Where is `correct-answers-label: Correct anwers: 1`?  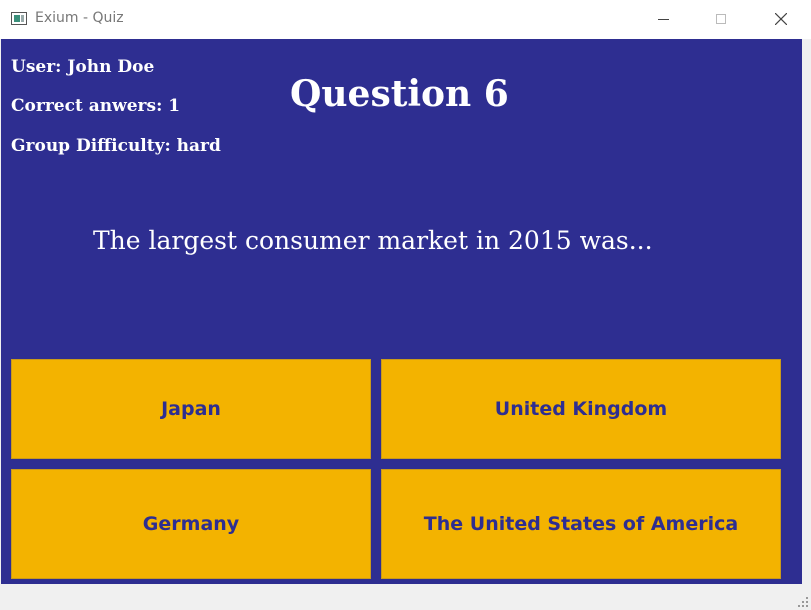 correct-answers-label: Correct anwers: 1 is located at coordinates (96, 106).